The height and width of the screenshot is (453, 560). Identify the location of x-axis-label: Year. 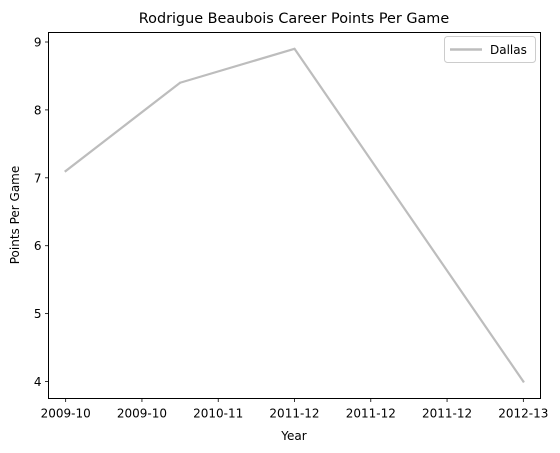
(293, 436).